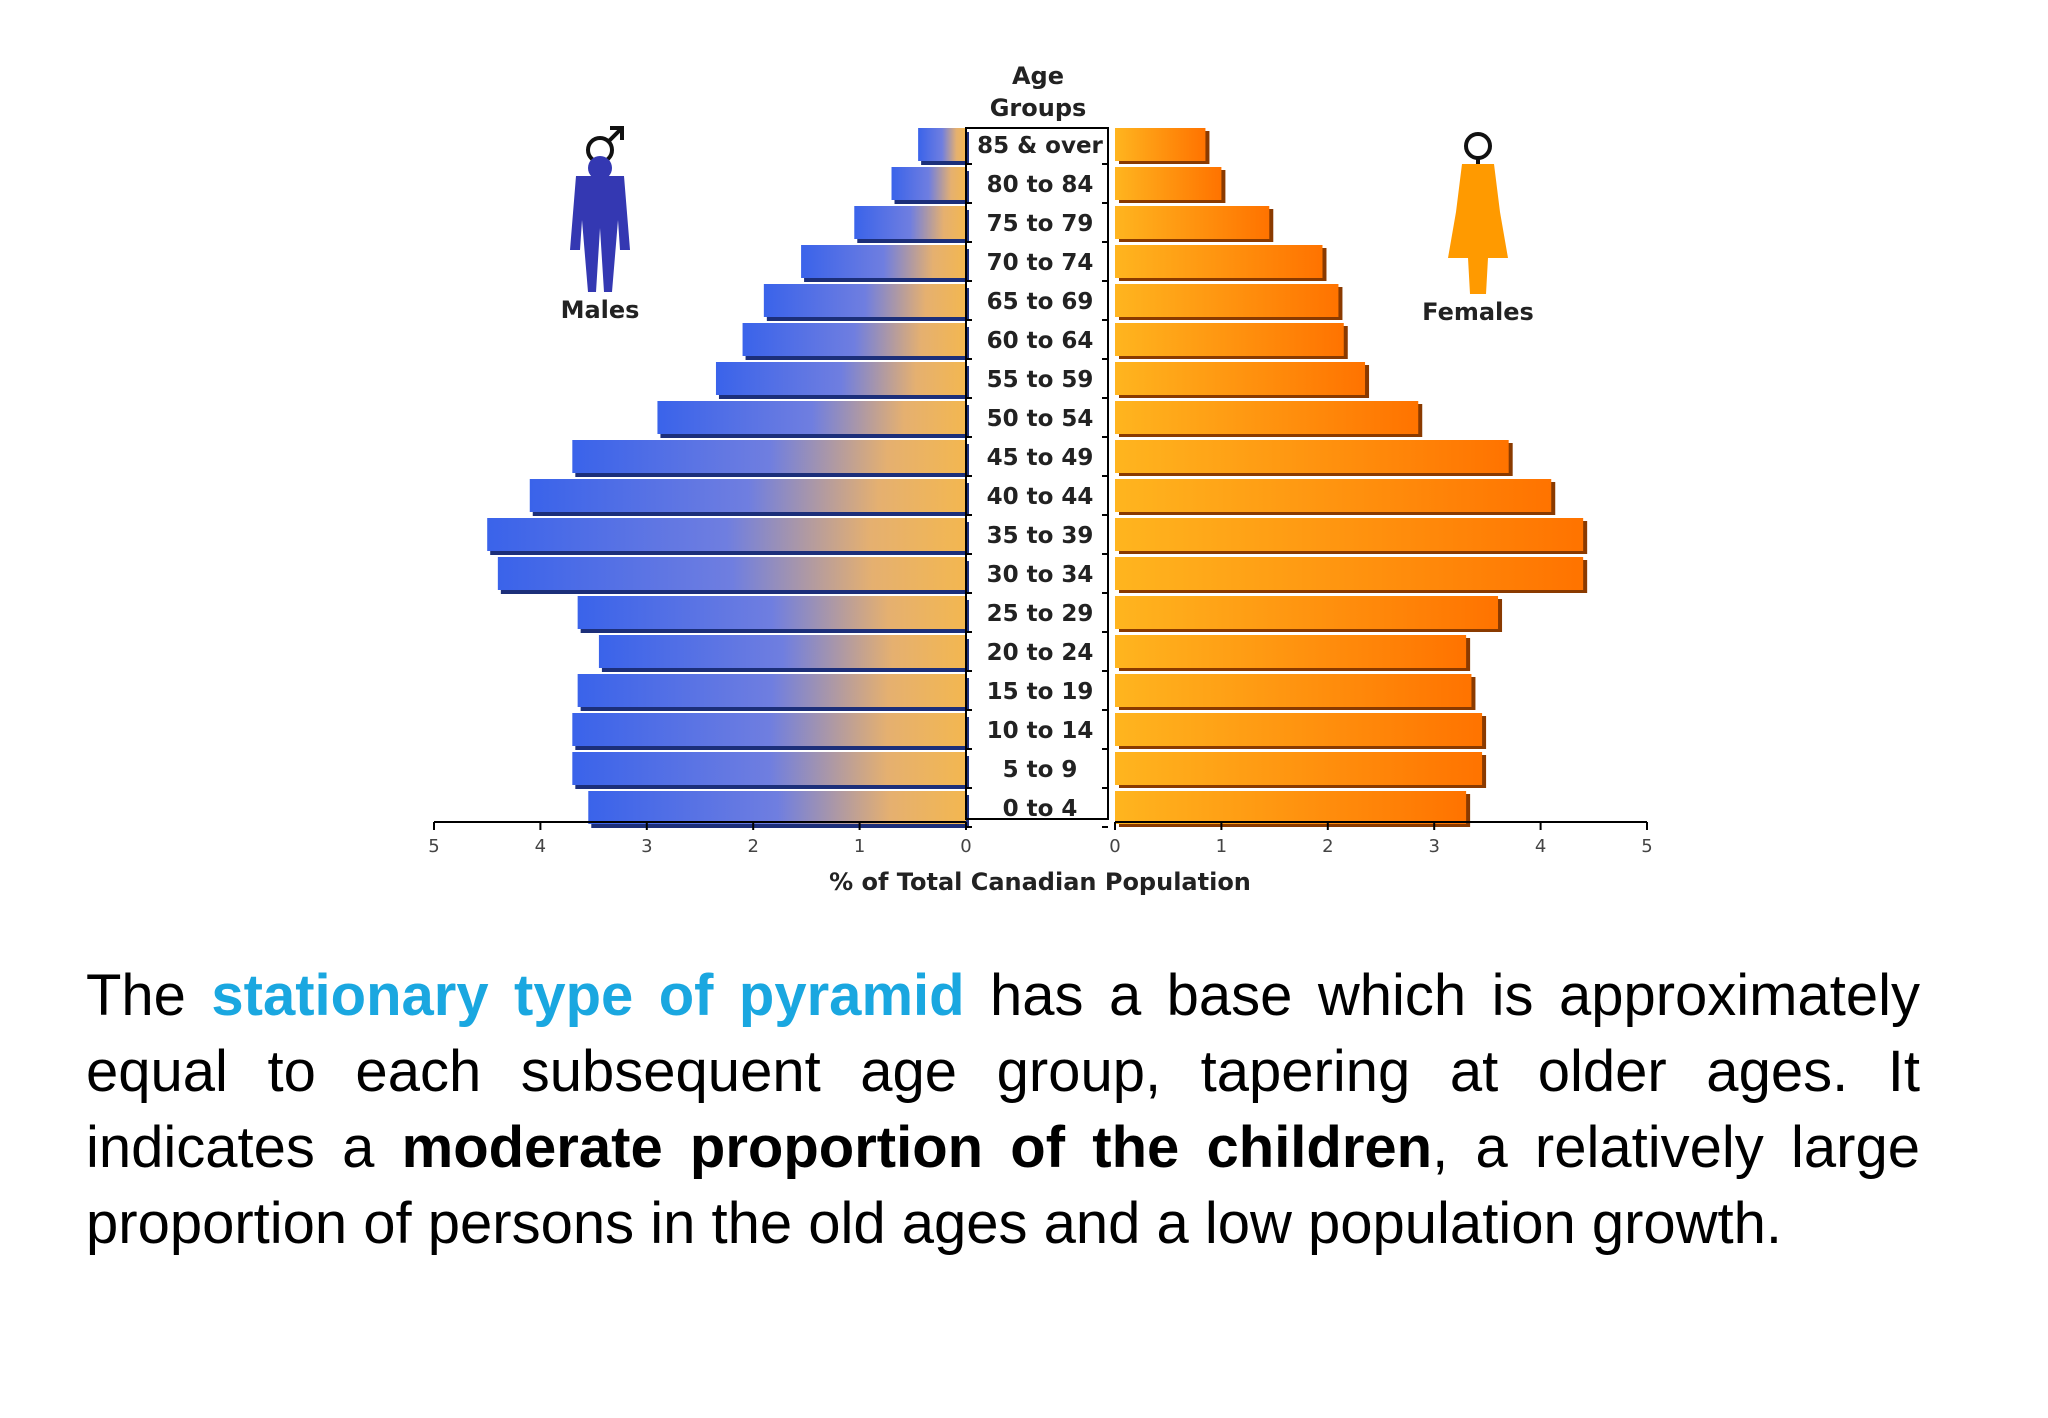 The image size is (2048, 1418). Describe the element at coordinates (728, 478) in the screenshot. I see `male-bars` at that location.